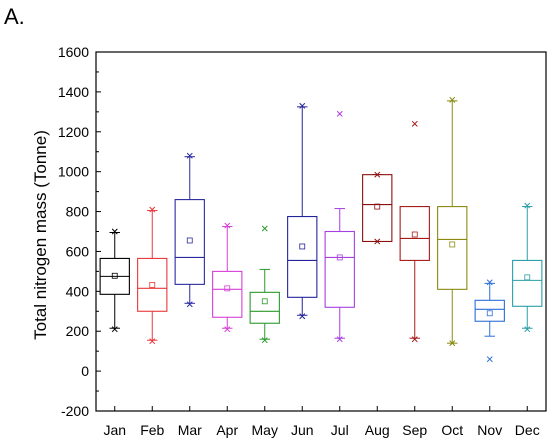  What do you see at coordinates (85, 371) in the screenshot?
I see `y-tick-label: 0` at bounding box center [85, 371].